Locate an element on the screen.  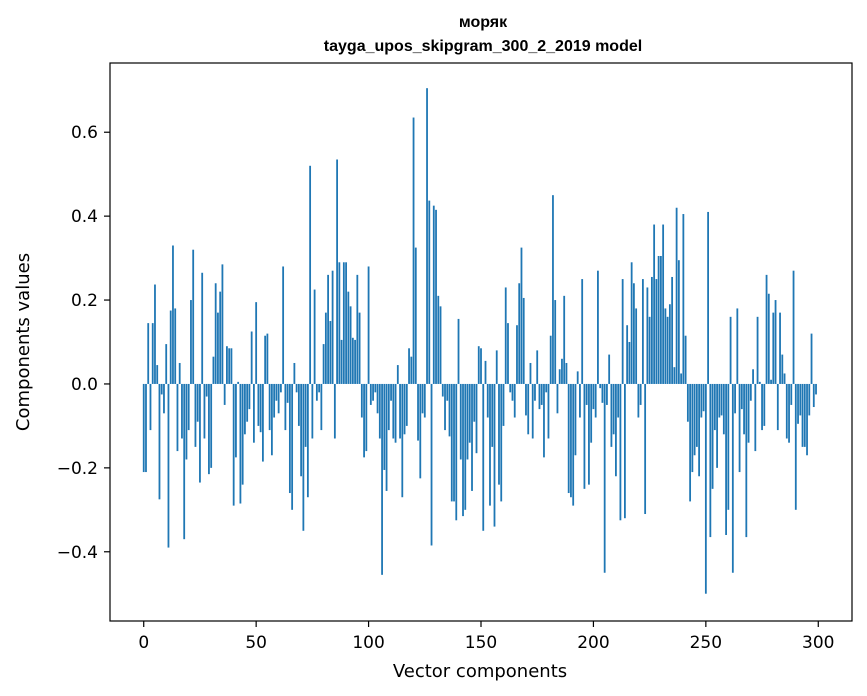
x-tick-label: 50 is located at coordinates (256, 643).